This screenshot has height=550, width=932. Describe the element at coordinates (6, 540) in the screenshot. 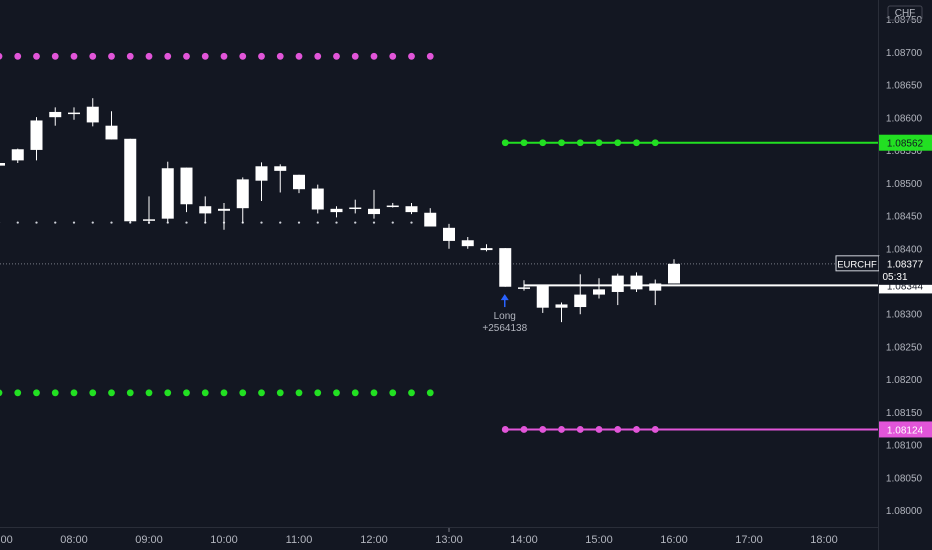

I see `time-tick-label: 07:00` at that location.